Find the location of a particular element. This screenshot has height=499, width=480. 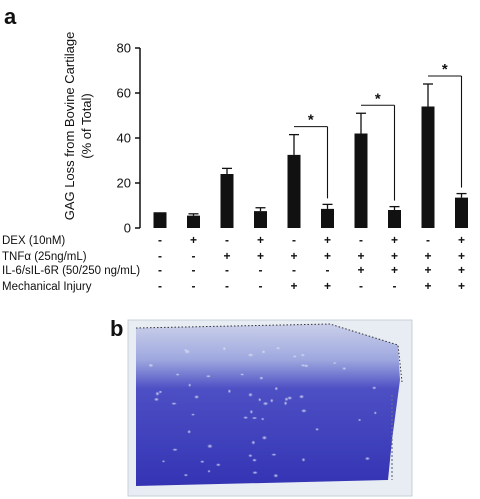

panel-b-label: b is located at coordinates (116, 328).